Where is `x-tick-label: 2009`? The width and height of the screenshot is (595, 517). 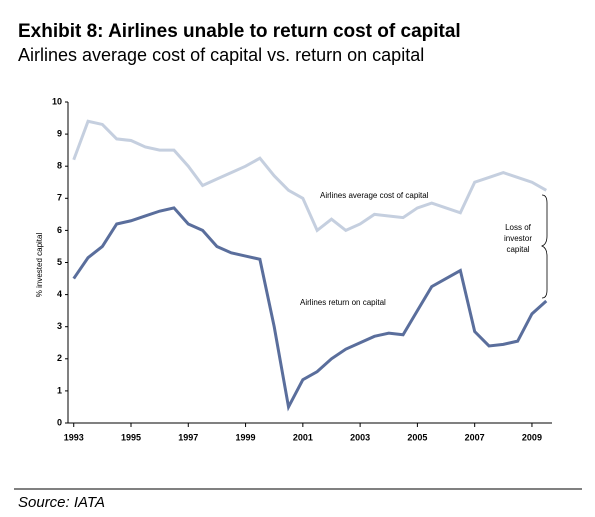 x-tick-label: 2009 is located at coordinates (532, 437).